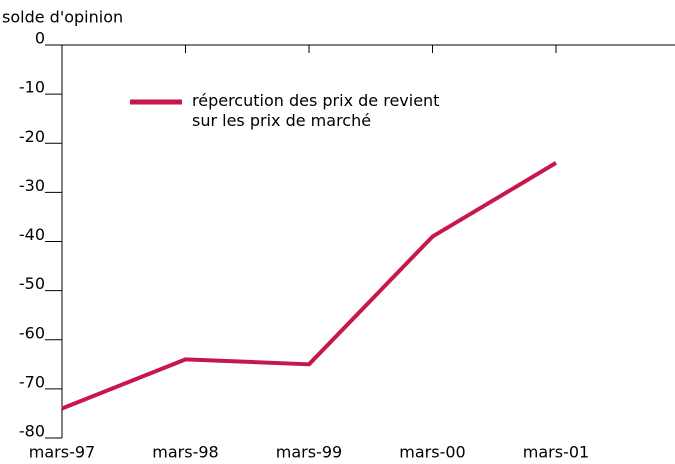  Describe the element at coordinates (432, 452) in the screenshot. I see `x-tick-label: mars-00` at that location.